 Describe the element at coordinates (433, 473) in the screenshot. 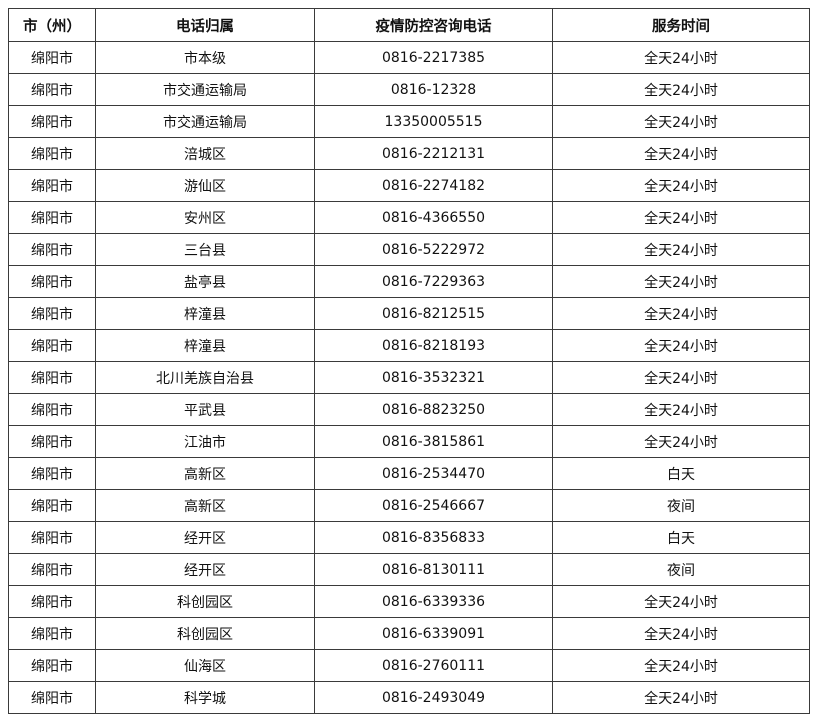

I see `phone-cell: 0816-2534470` at that location.